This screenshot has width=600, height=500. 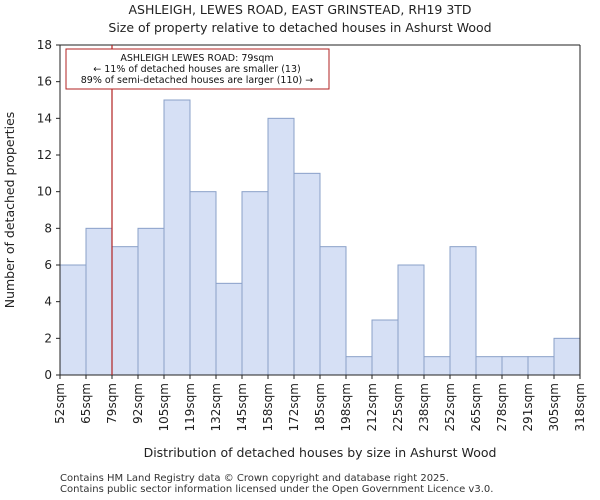 I want to click on bar-52sqm, so click(x=73, y=320).